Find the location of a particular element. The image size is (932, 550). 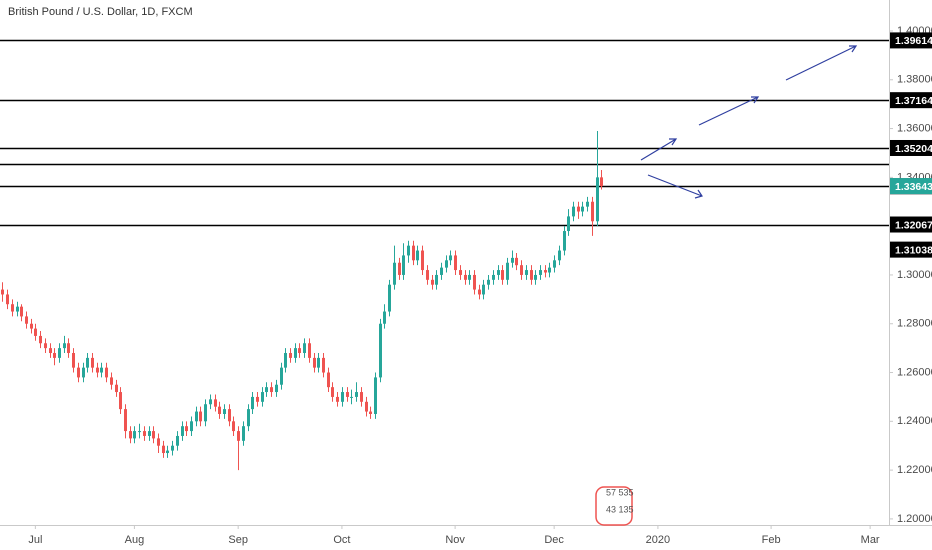

price-label: 1.31038 is located at coordinates (913, 250).